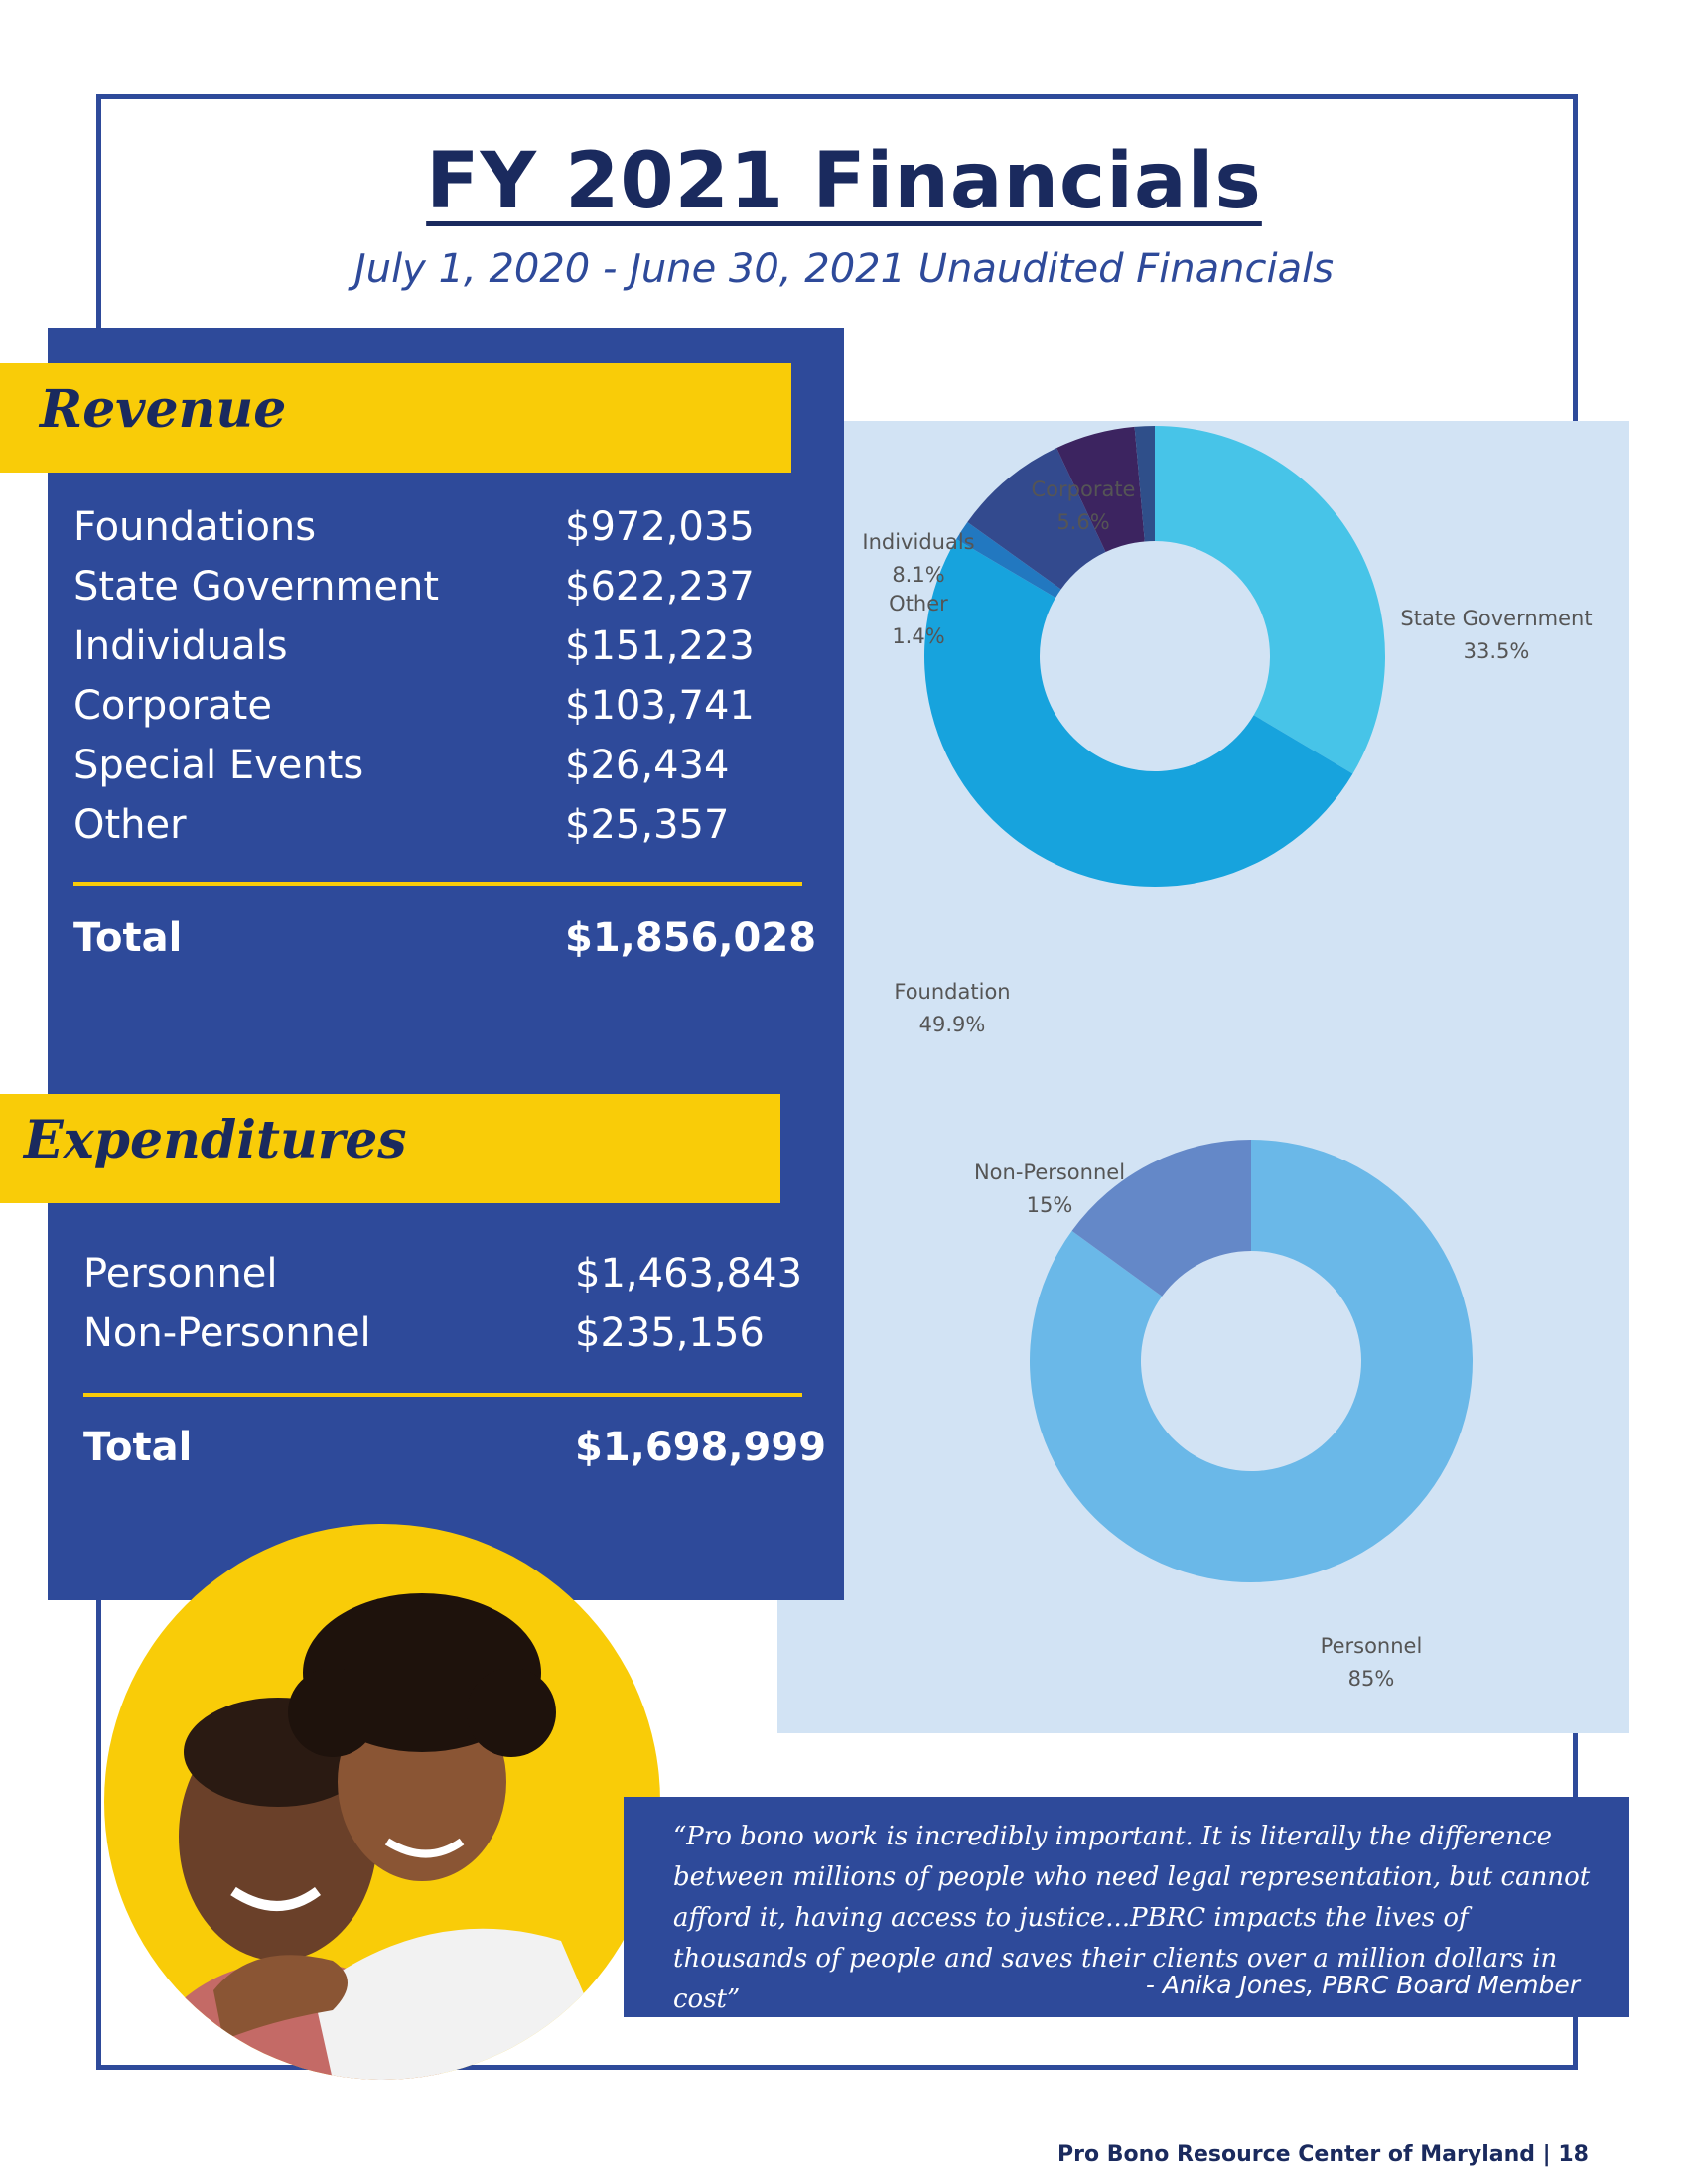 The width and height of the screenshot is (1688, 2184). Describe the element at coordinates (256, 587) in the screenshot. I see `revenue-row-label: State Government` at that location.